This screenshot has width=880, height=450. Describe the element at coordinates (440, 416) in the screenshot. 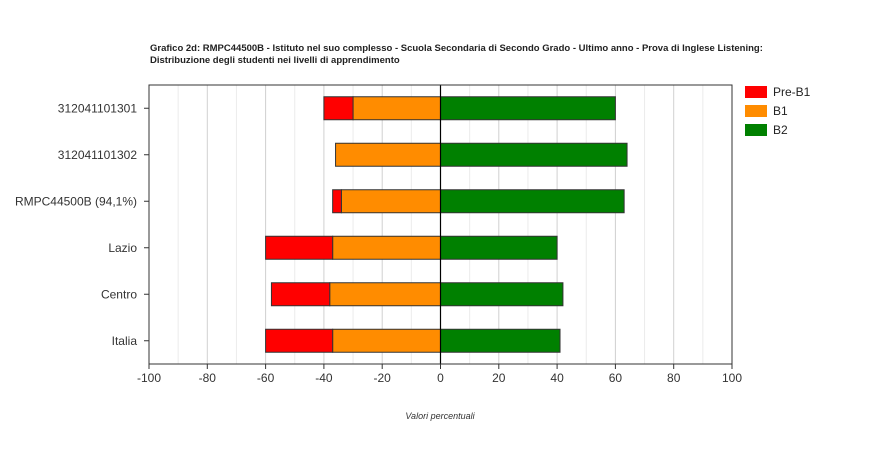

I see `x-axis-title: Valori percentuali` at that location.